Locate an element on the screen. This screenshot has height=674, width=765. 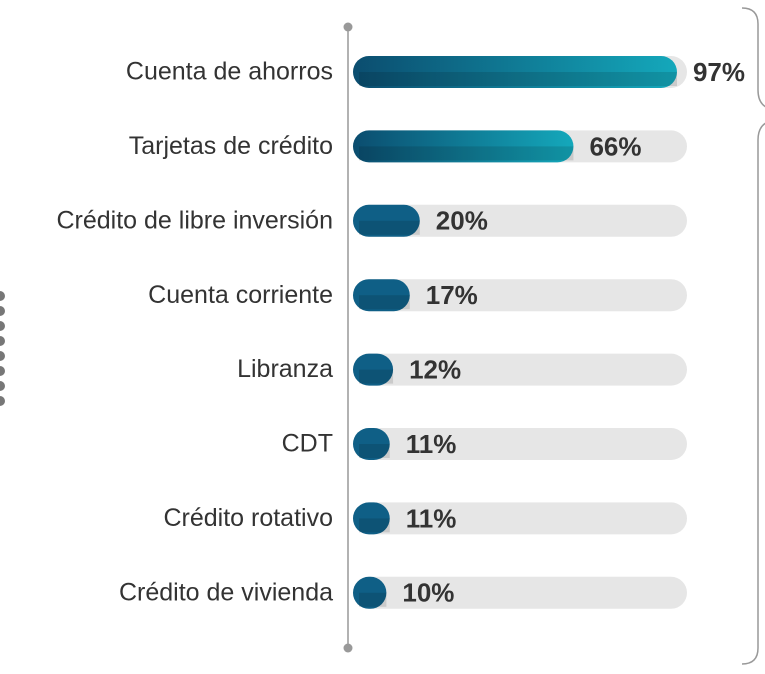
value-label: 12% is located at coordinates (435, 369).